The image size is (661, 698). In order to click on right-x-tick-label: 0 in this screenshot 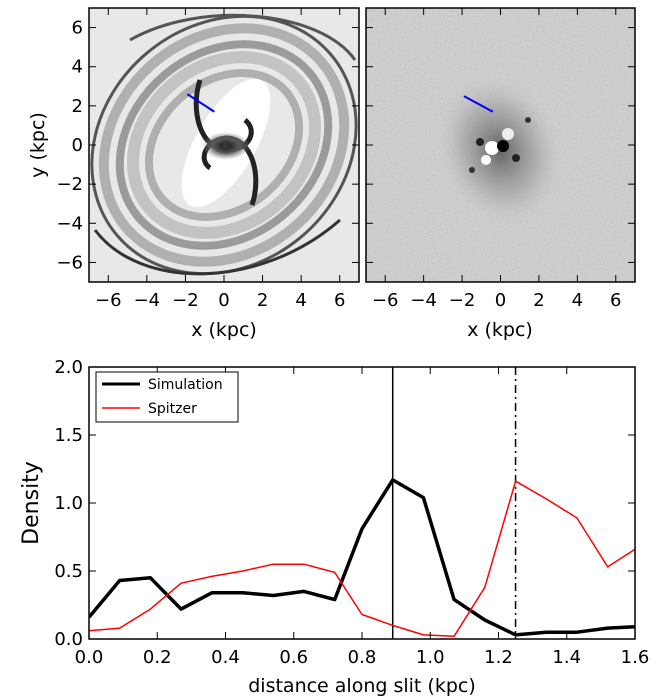, I will do `click(500, 300)`.